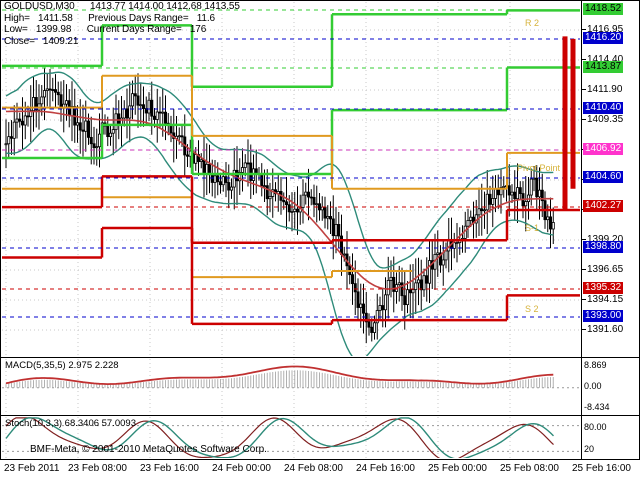 Image resolution: width=640 pixels, height=480 pixels. I want to click on price-level-badge: 1395.32, so click(603, 288).